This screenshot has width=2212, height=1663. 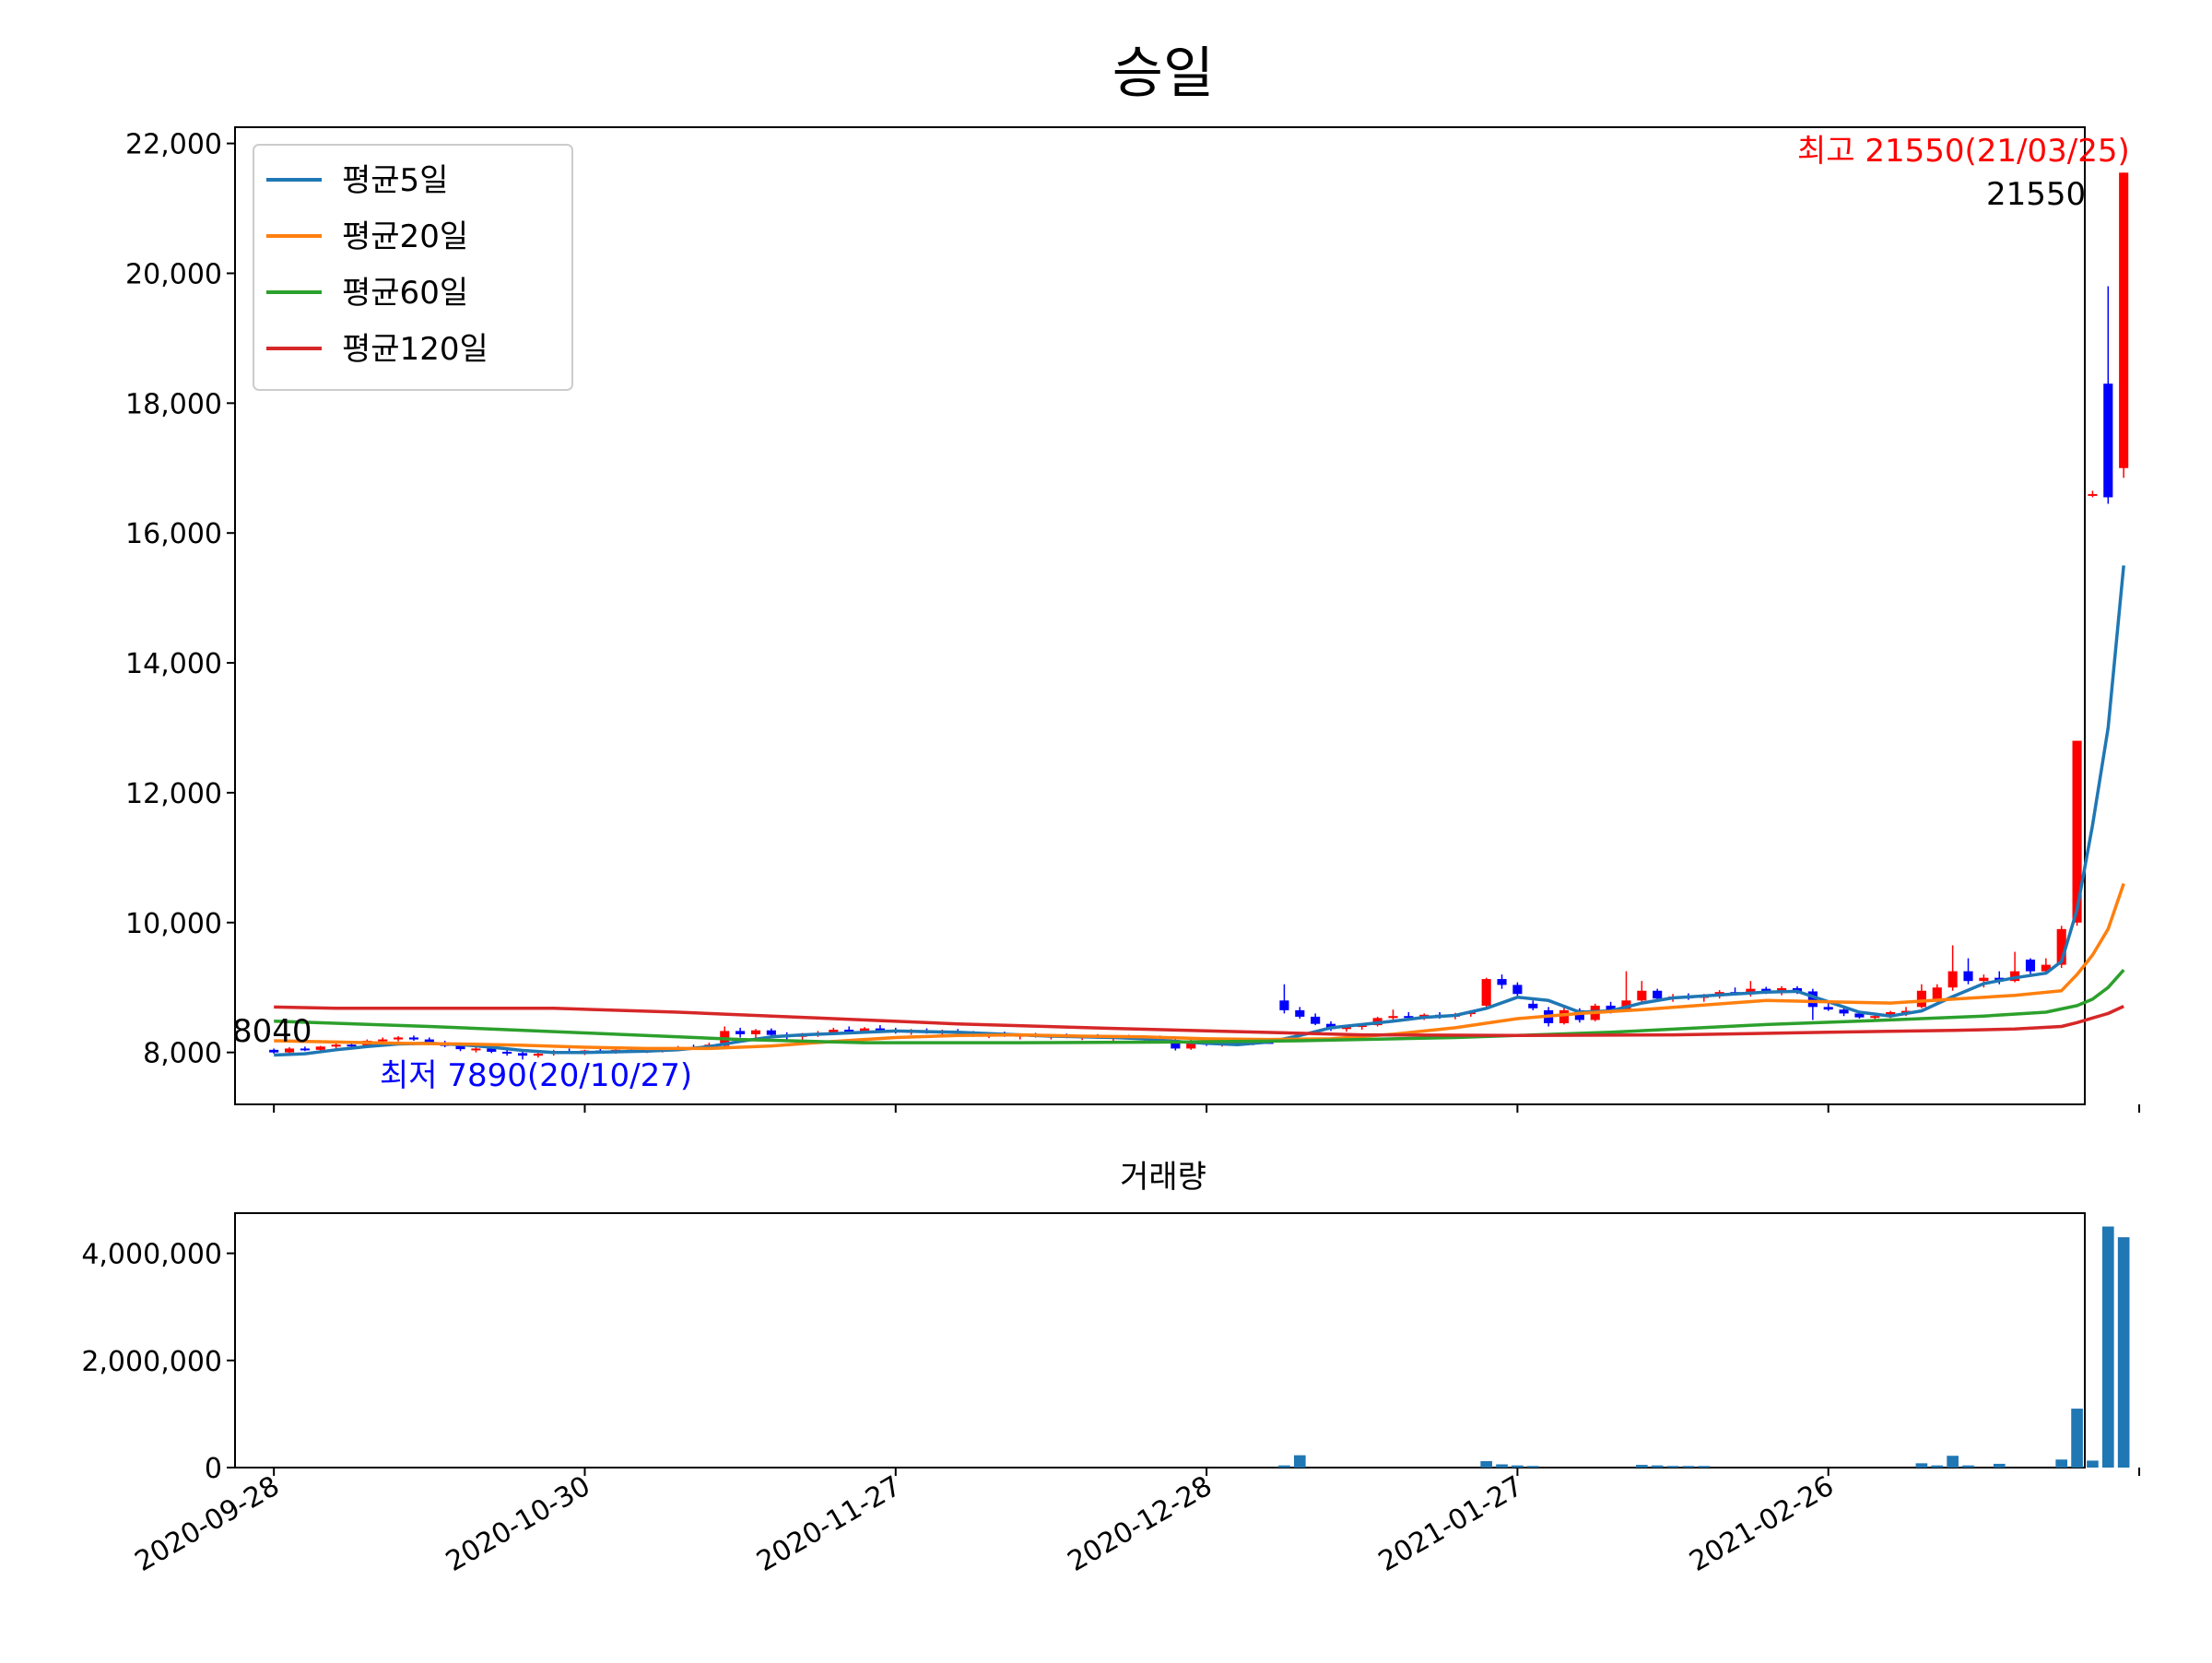 I want to click on legend-entry-label: 평균20일, so click(x=405, y=236).